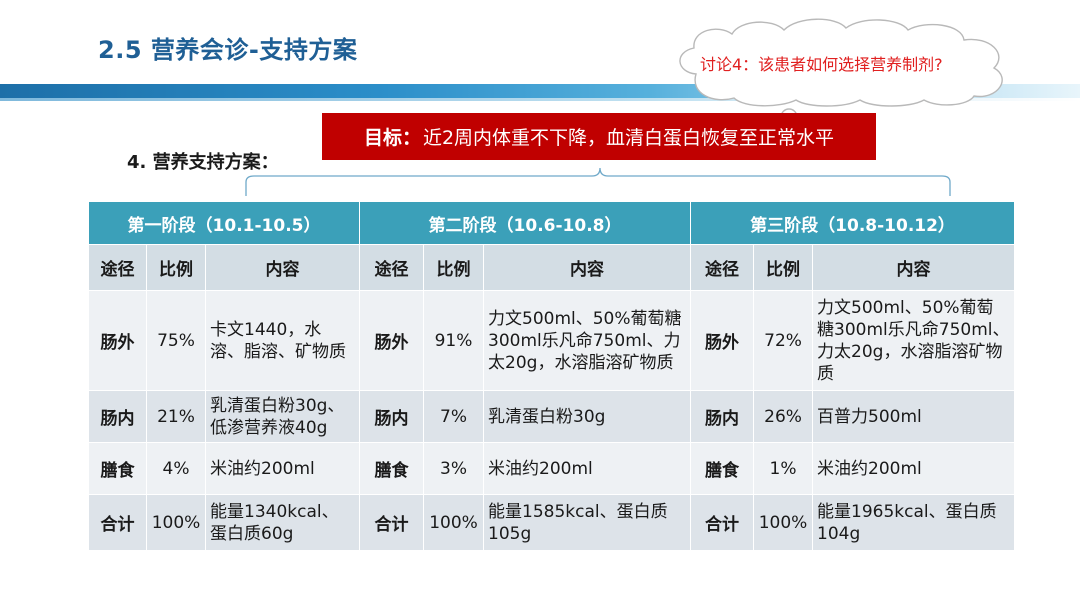 The image size is (1080, 607). Describe the element at coordinates (176, 468) in the screenshot. I see `ratio-cell: 4%` at that location.